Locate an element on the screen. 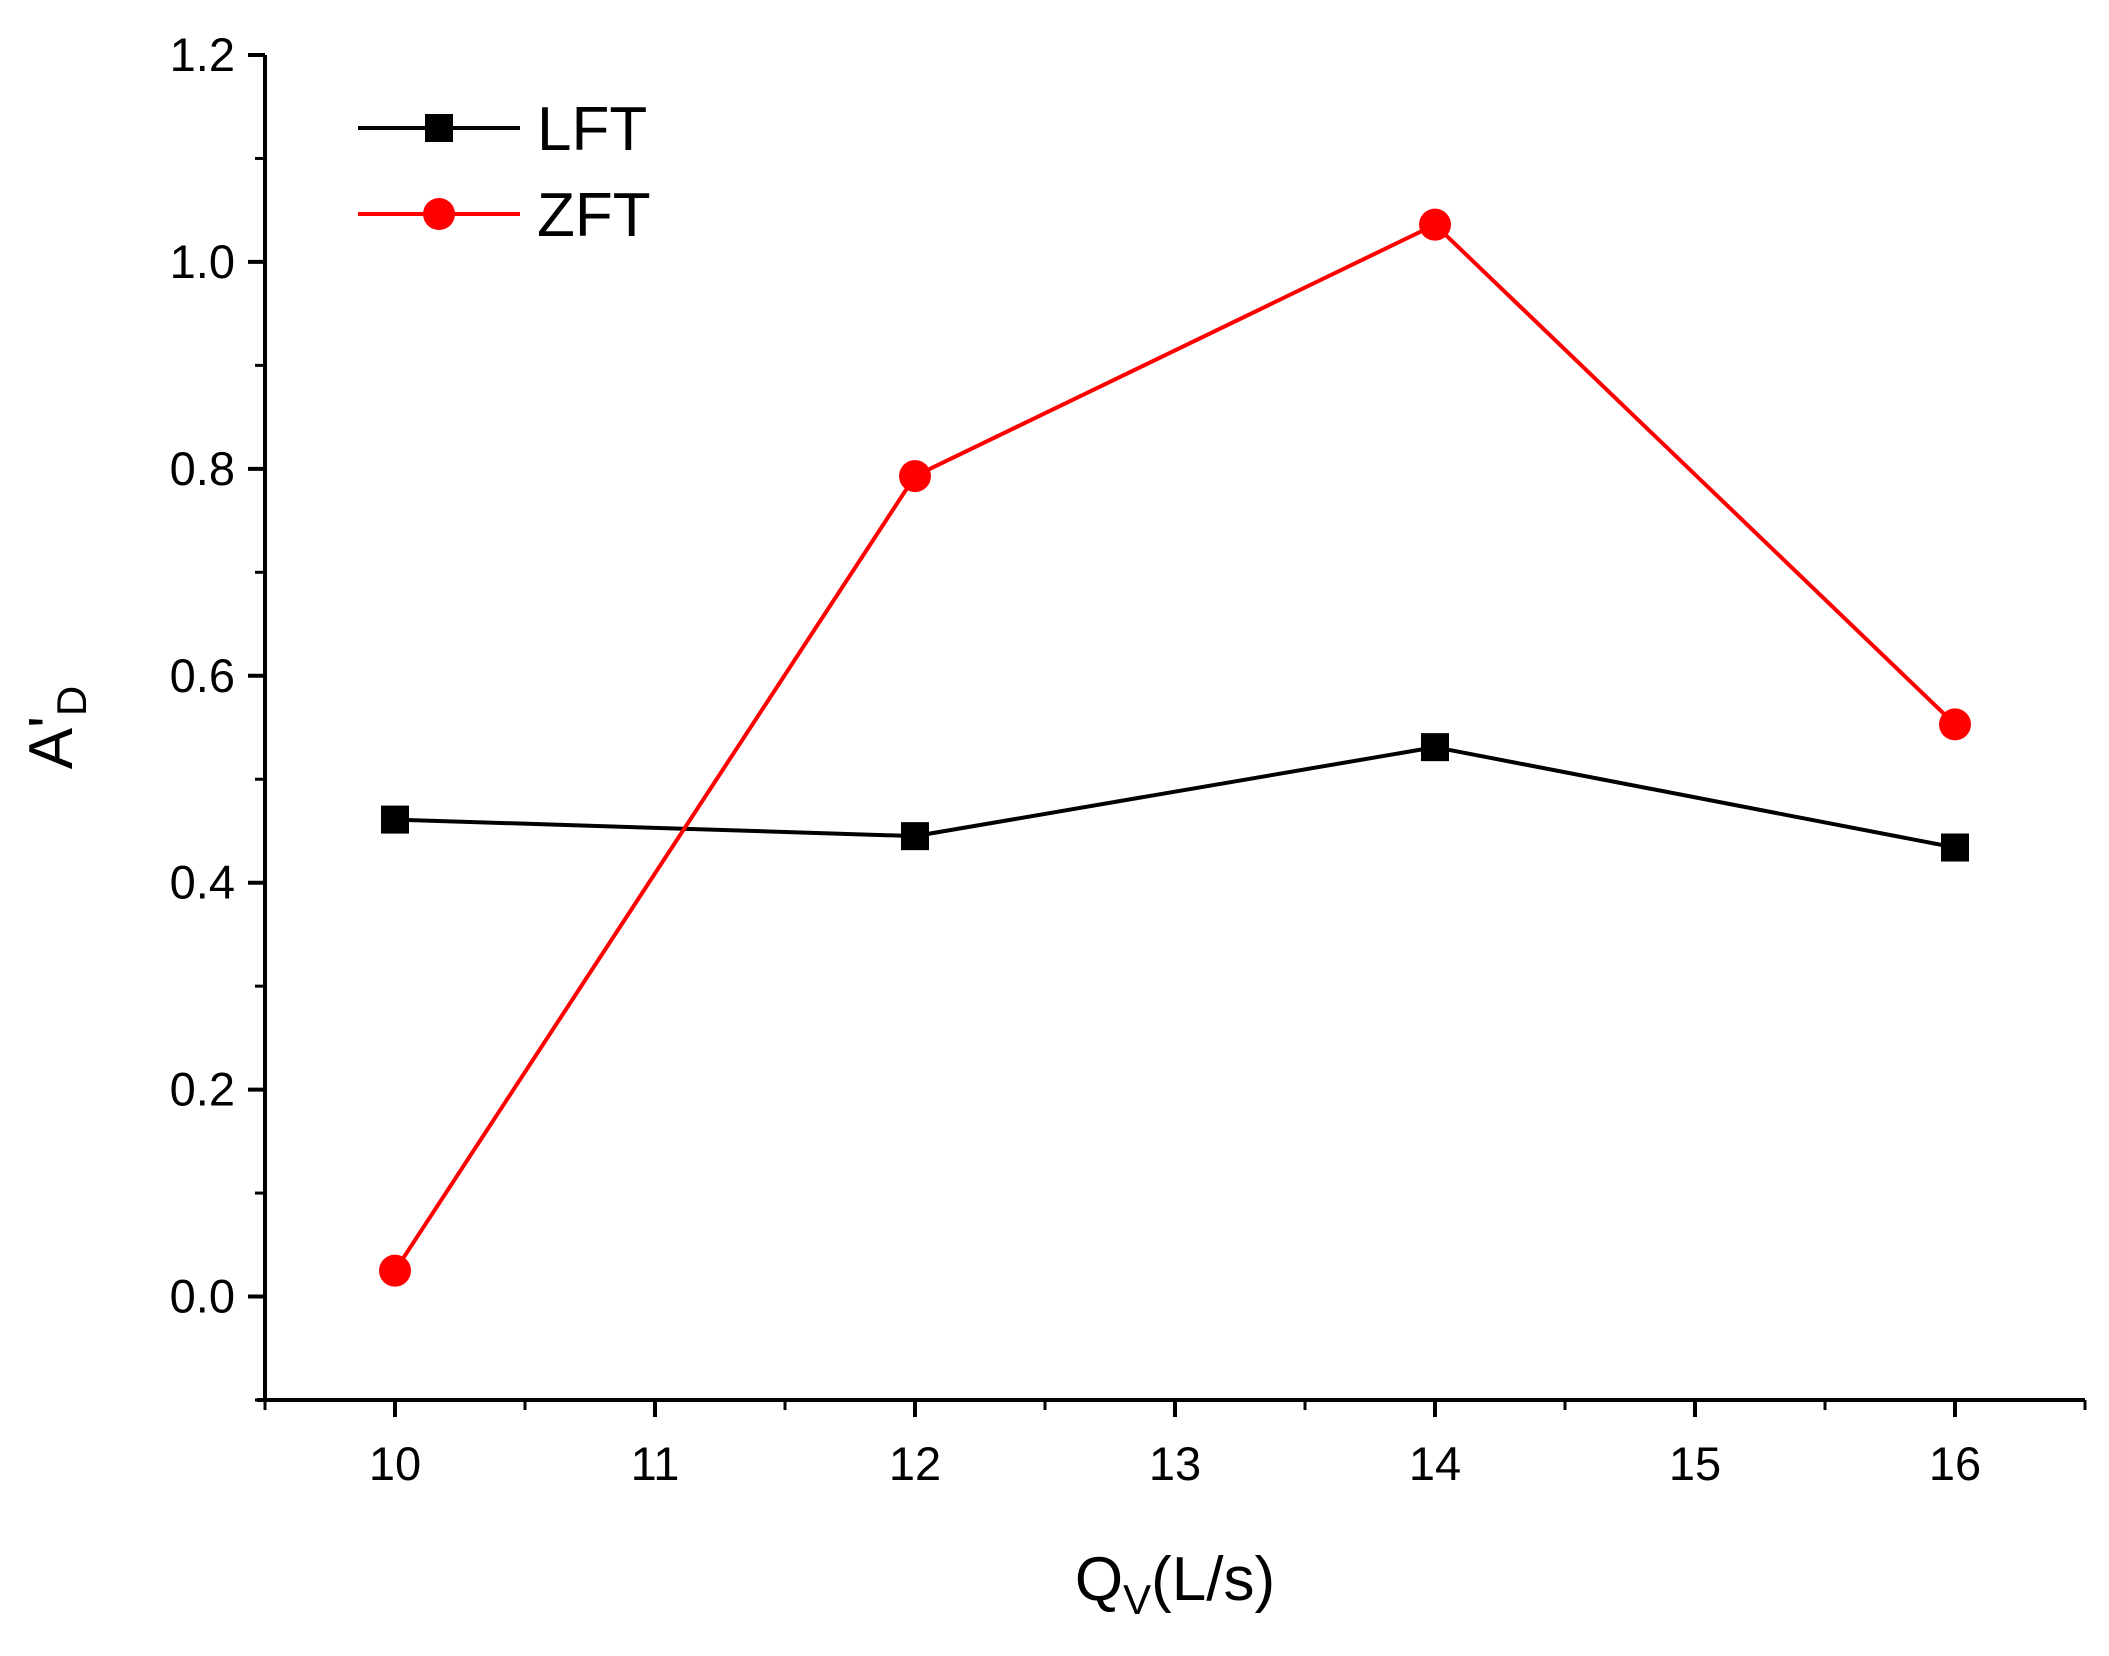 The width and height of the screenshot is (2109, 1656). y-tick-label: 0.4 is located at coordinates (202, 882).